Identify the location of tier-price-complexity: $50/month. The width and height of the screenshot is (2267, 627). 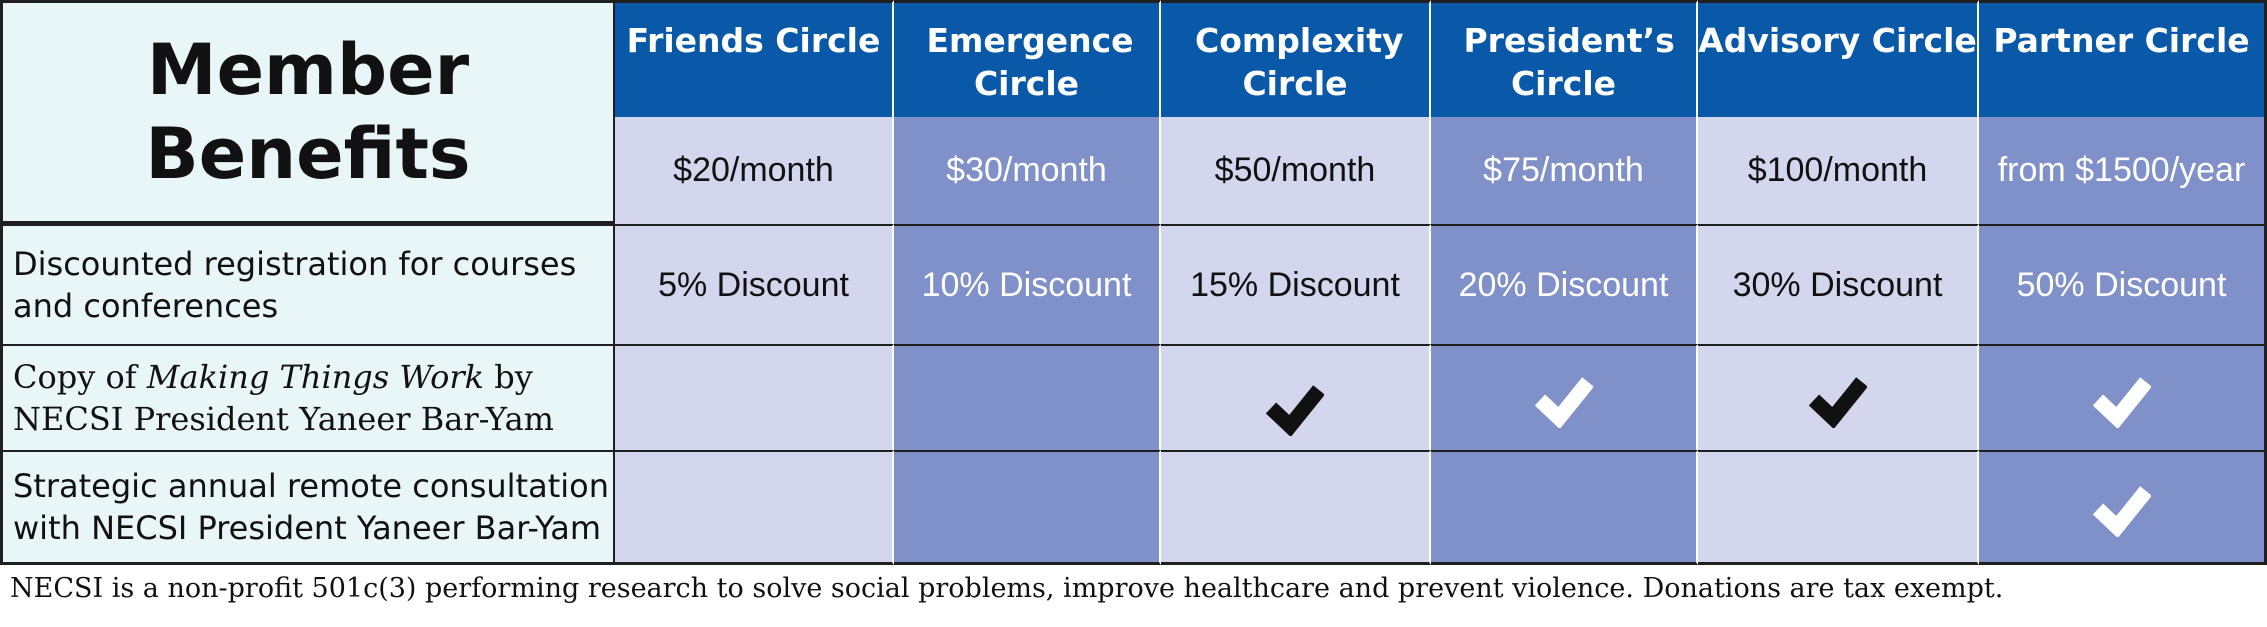
(1296, 170).